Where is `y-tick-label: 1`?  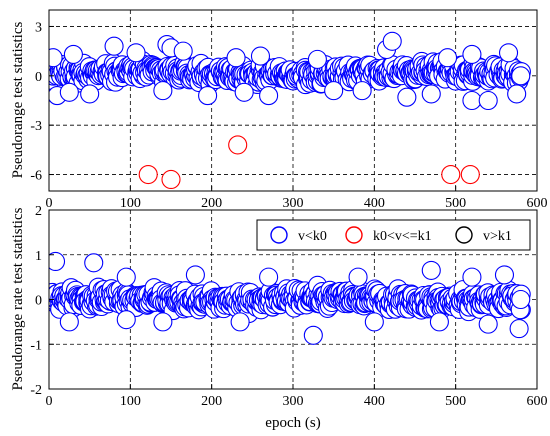
y-tick-label: 1 is located at coordinates (38, 256).